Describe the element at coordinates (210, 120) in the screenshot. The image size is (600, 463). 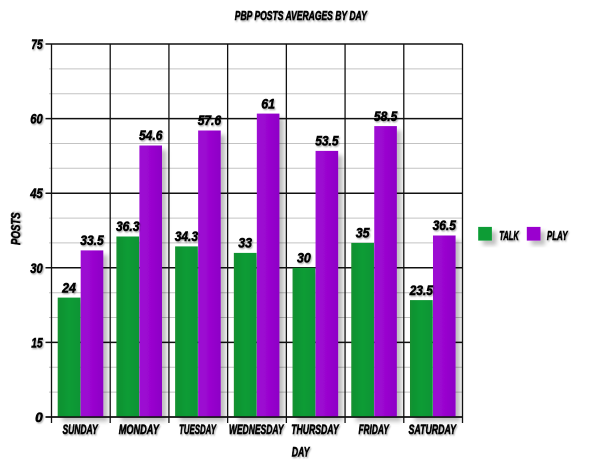
I see `svg-text: 57.6` at that location.